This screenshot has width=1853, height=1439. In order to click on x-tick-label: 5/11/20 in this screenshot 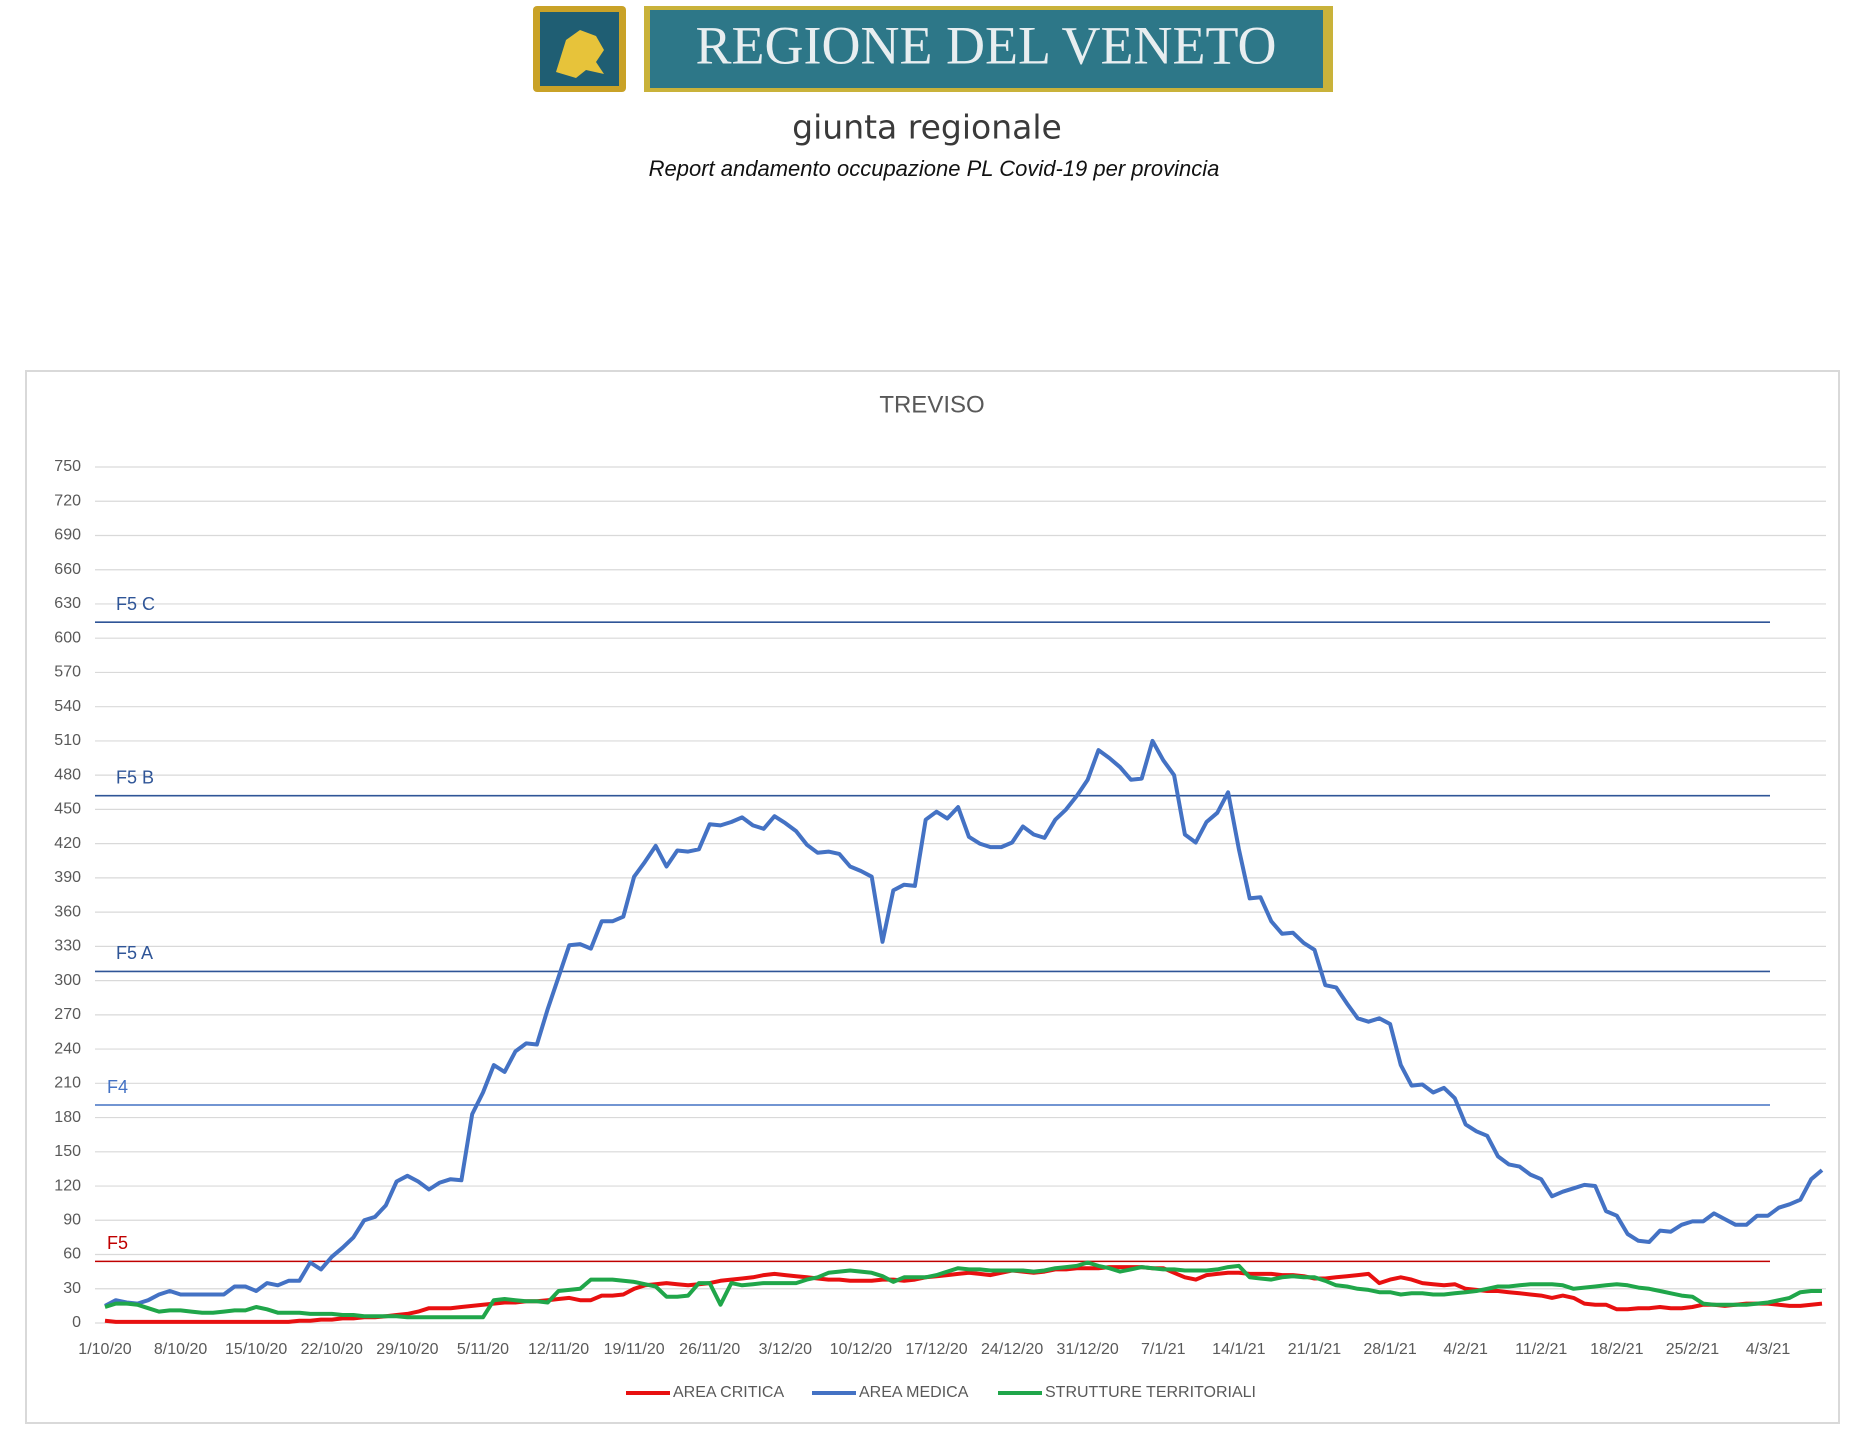, I will do `click(483, 1349)`.